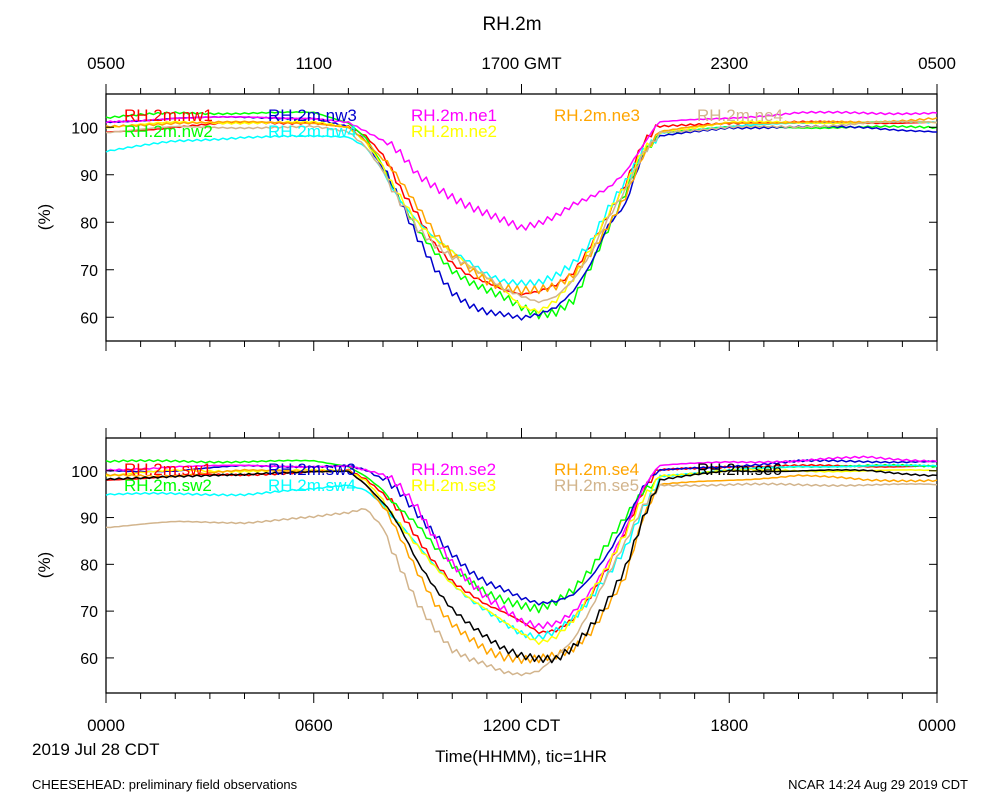  Describe the element at coordinates (89, 176) in the screenshot. I see `top-y-tick-label: 90` at that location.